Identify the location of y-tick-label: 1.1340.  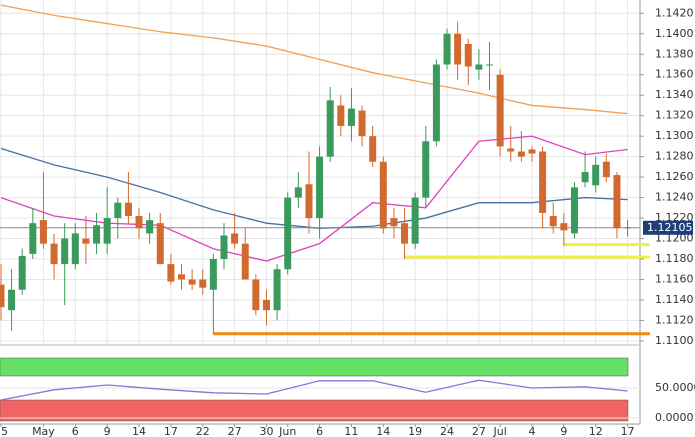
(674, 94).